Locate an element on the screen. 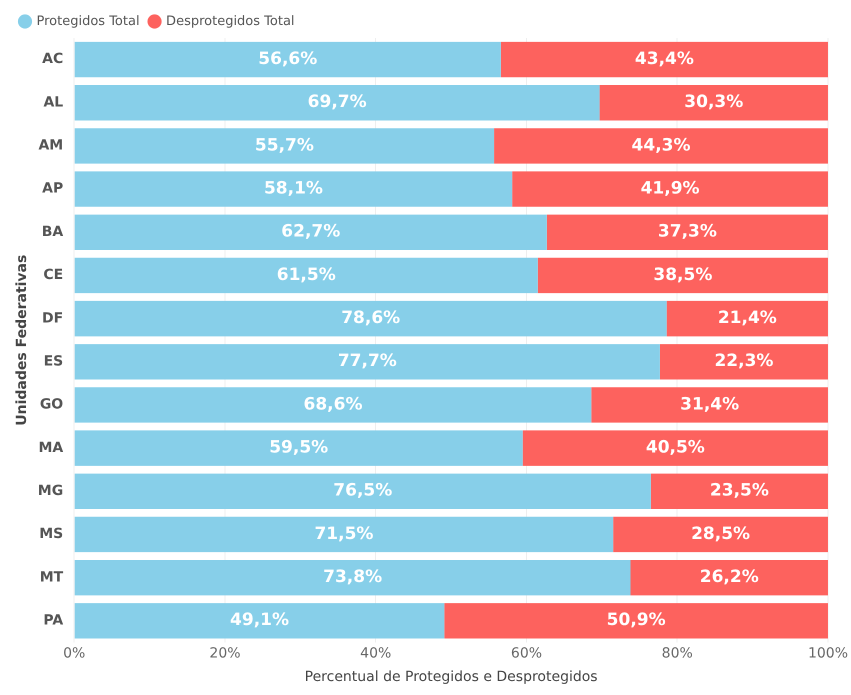 Image resolution: width=851 pixels, height=695 pixels. legend-label: Protegidos Total is located at coordinates (88, 21).